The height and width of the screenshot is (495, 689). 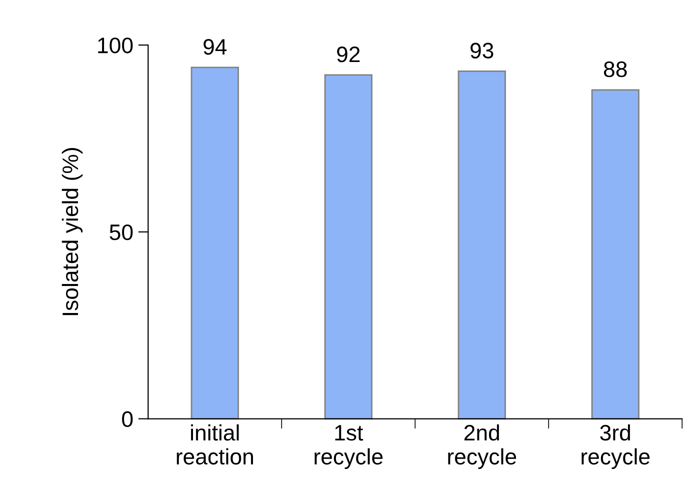 What do you see at coordinates (348, 54) in the screenshot?
I see `data-label: 92` at bounding box center [348, 54].